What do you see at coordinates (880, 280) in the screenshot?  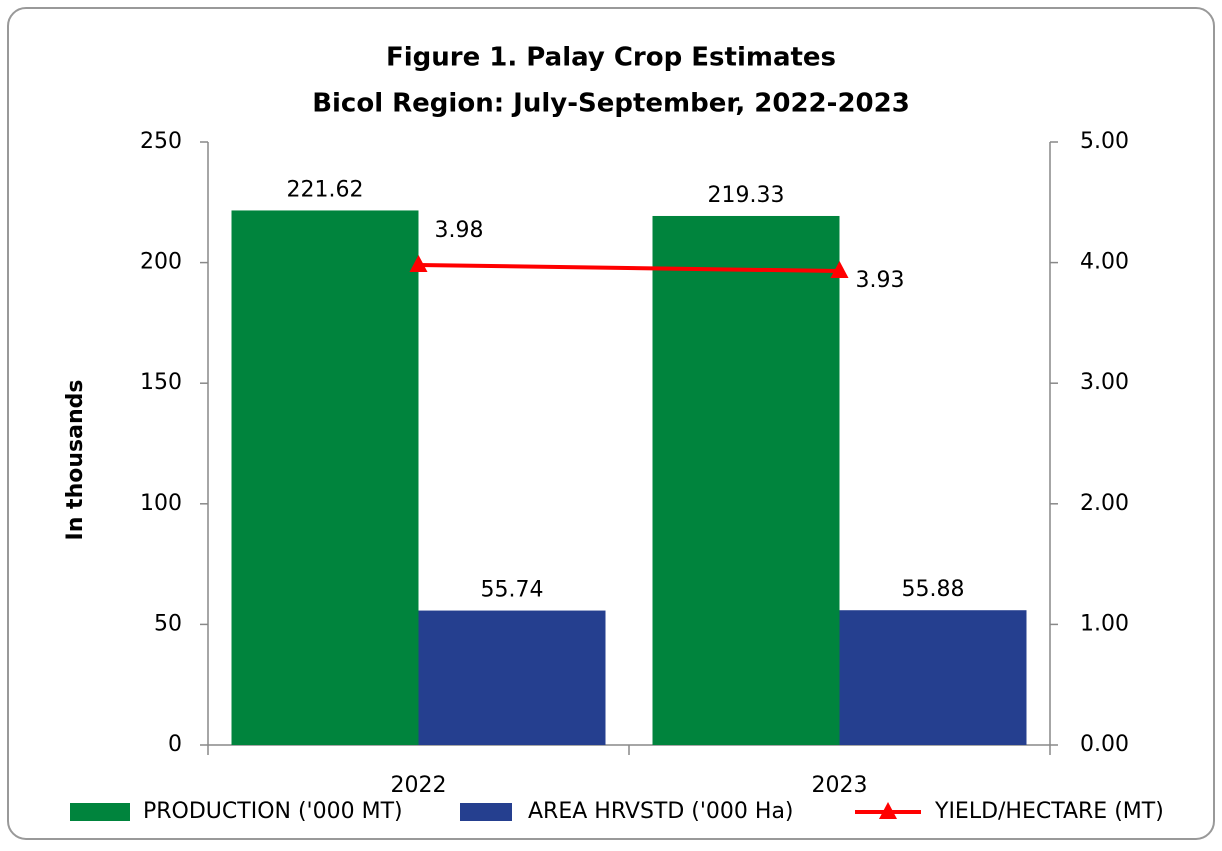 I see `data-label: 3.93` at bounding box center [880, 280].